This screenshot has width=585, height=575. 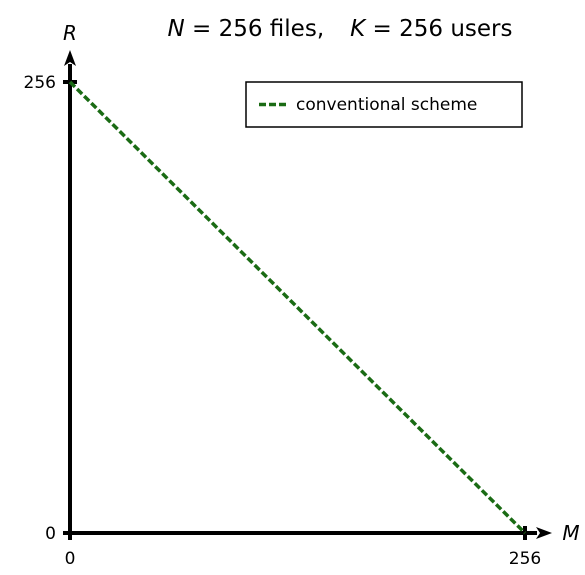 I want to click on x-axis-label: M, so click(x=570, y=533).